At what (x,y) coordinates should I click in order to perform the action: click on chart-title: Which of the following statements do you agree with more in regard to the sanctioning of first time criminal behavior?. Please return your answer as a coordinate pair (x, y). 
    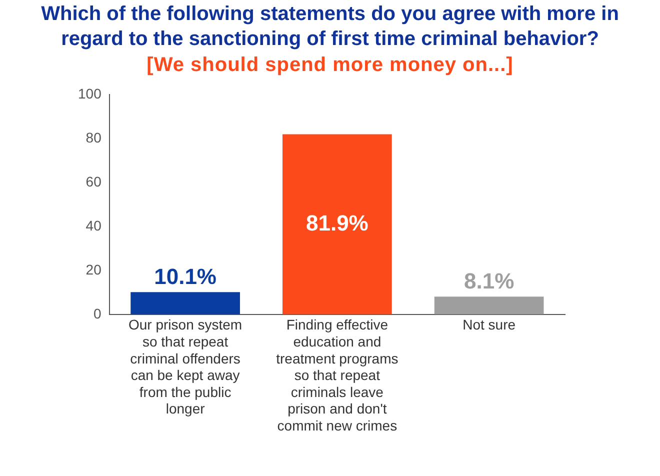
    Looking at the image, I should click on (330, 27).